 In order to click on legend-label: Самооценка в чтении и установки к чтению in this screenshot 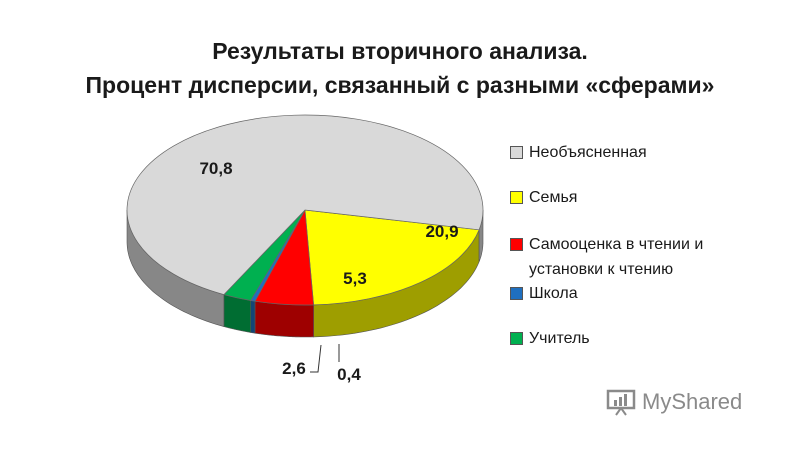, I will do `click(616, 257)`.